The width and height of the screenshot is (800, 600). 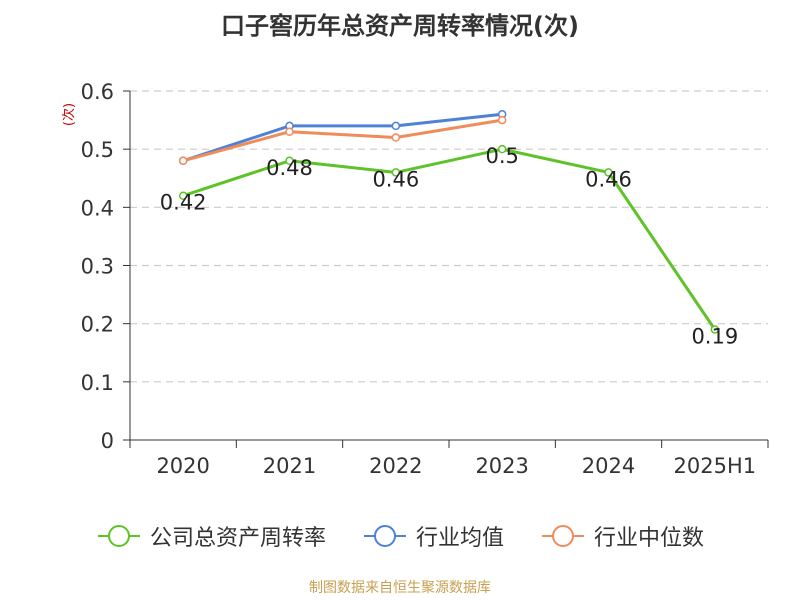 What do you see at coordinates (608, 466) in the screenshot?
I see `x-tick-label: 2024` at bounding box center [608, 466].